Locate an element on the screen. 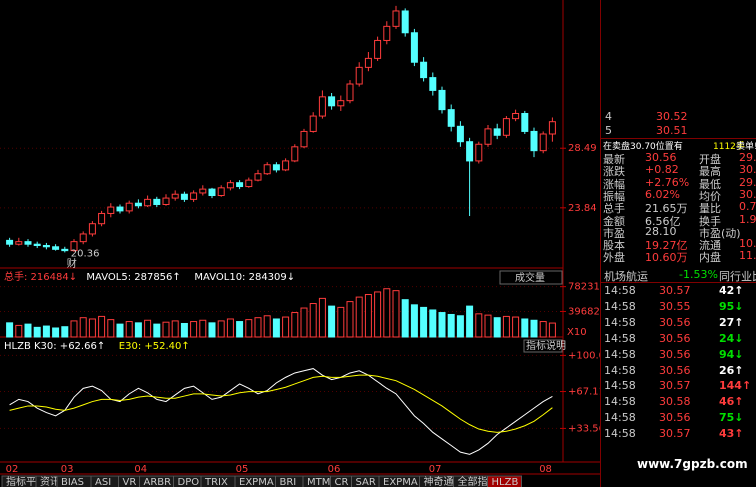  stat-value: 6.56亿 is located at coordinates (663, 221).